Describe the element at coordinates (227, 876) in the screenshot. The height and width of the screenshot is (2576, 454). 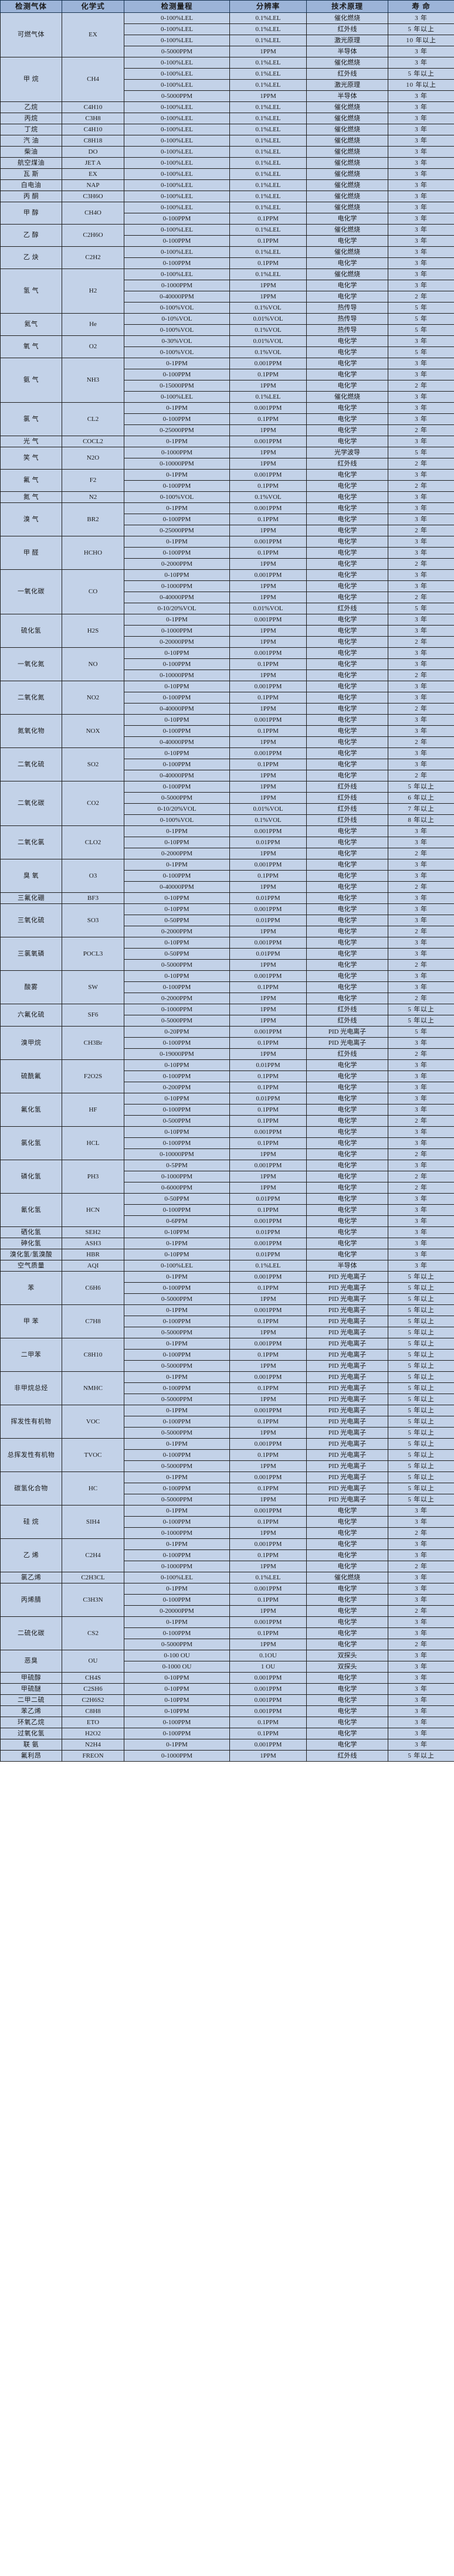
I see `table-row: 臭 氧 O3 0-1PPM 0.001PPM 电化学 3 年` at that location.